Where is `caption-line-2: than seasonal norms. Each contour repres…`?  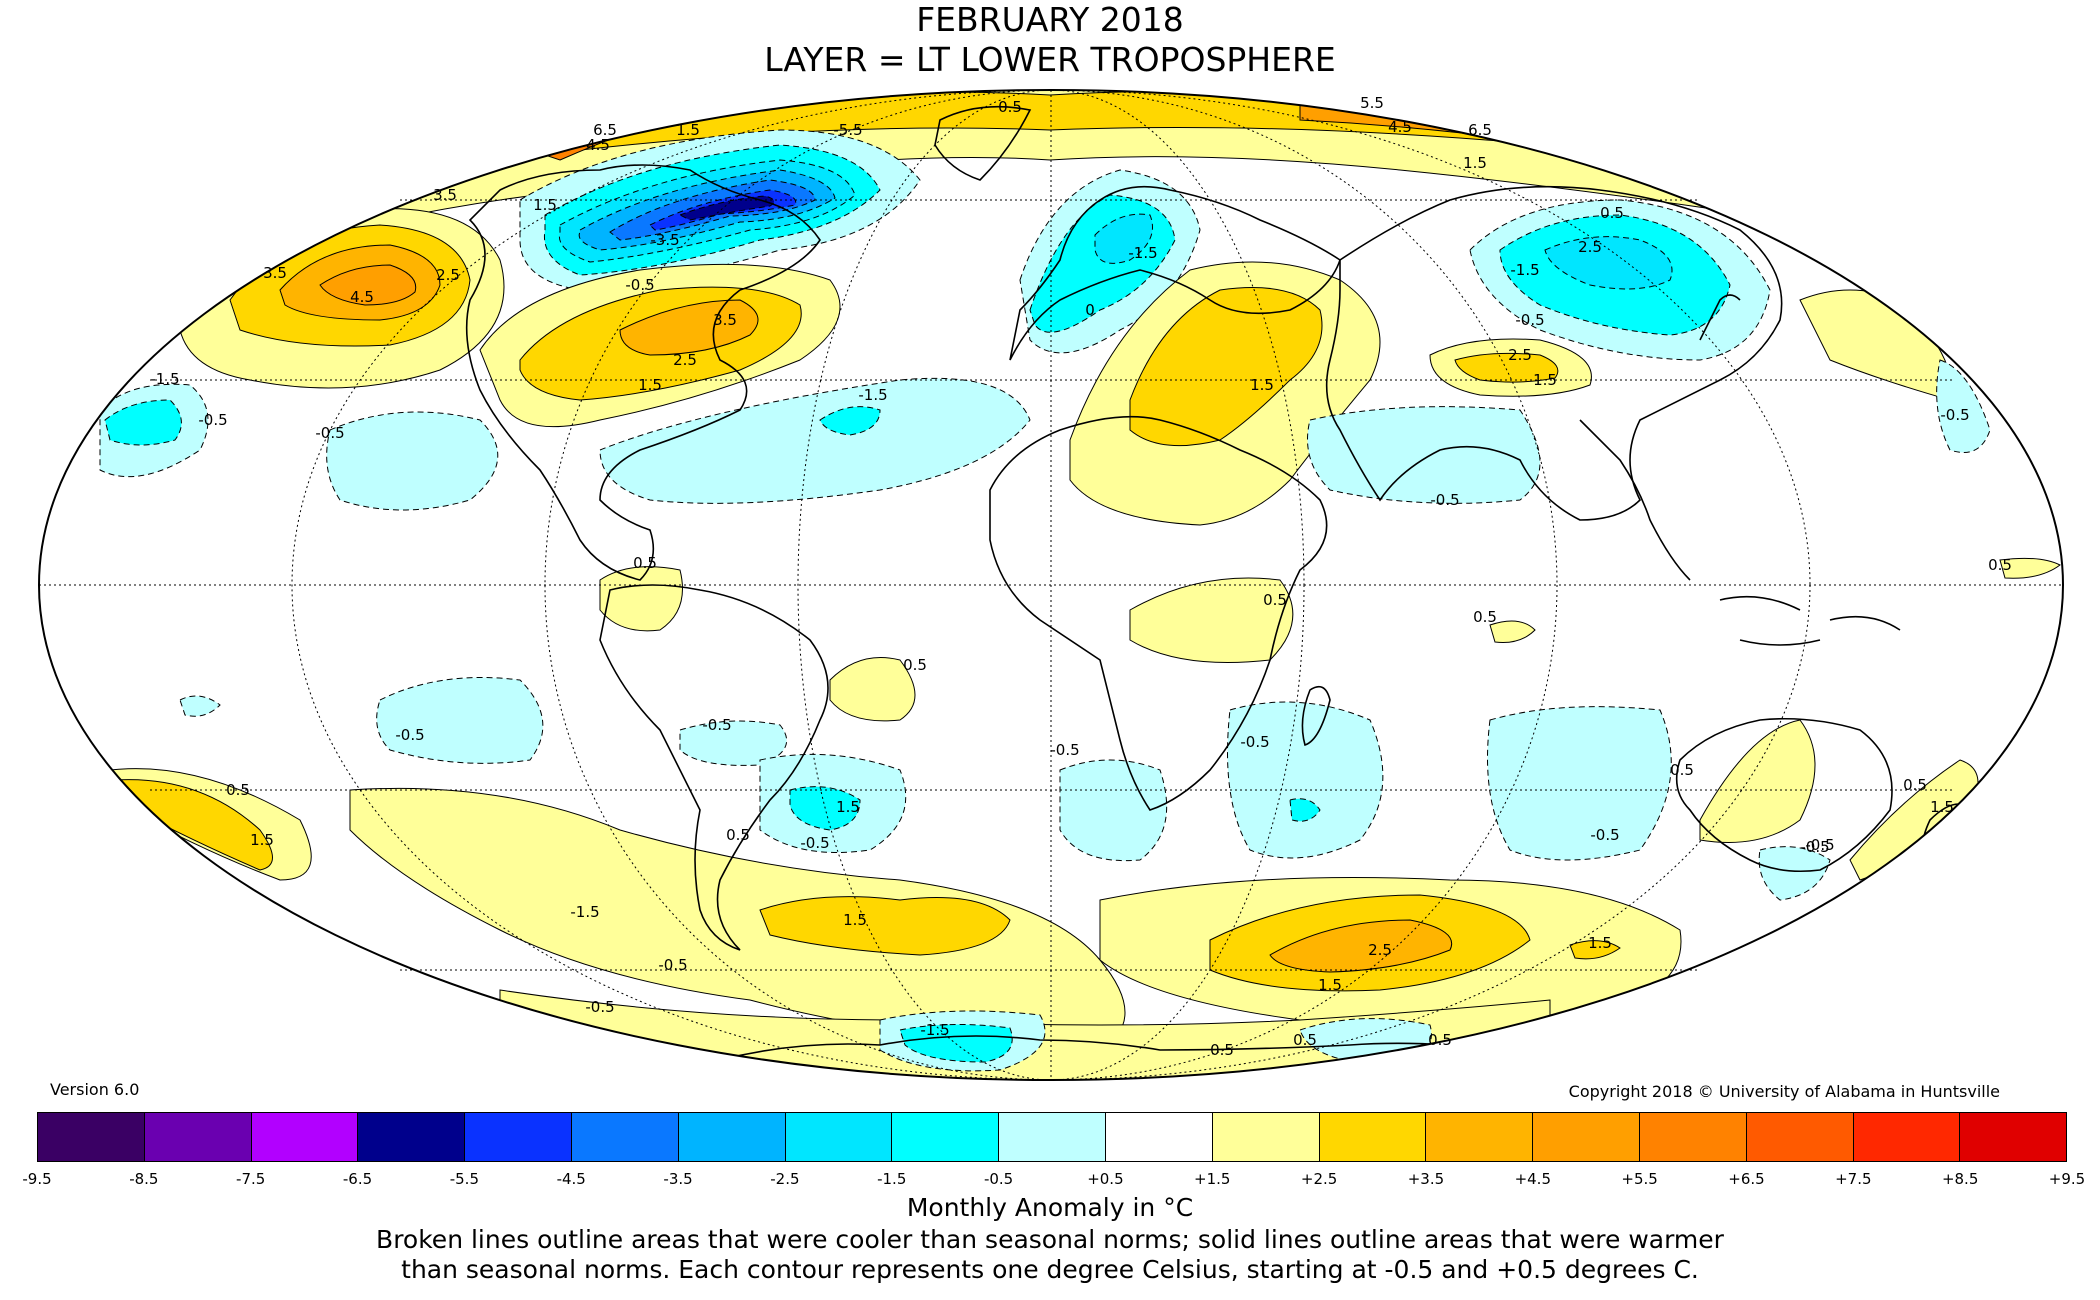
caption-line-2: than seasonal norms. Each contour repres… is located at coordinates (1050, 1269).